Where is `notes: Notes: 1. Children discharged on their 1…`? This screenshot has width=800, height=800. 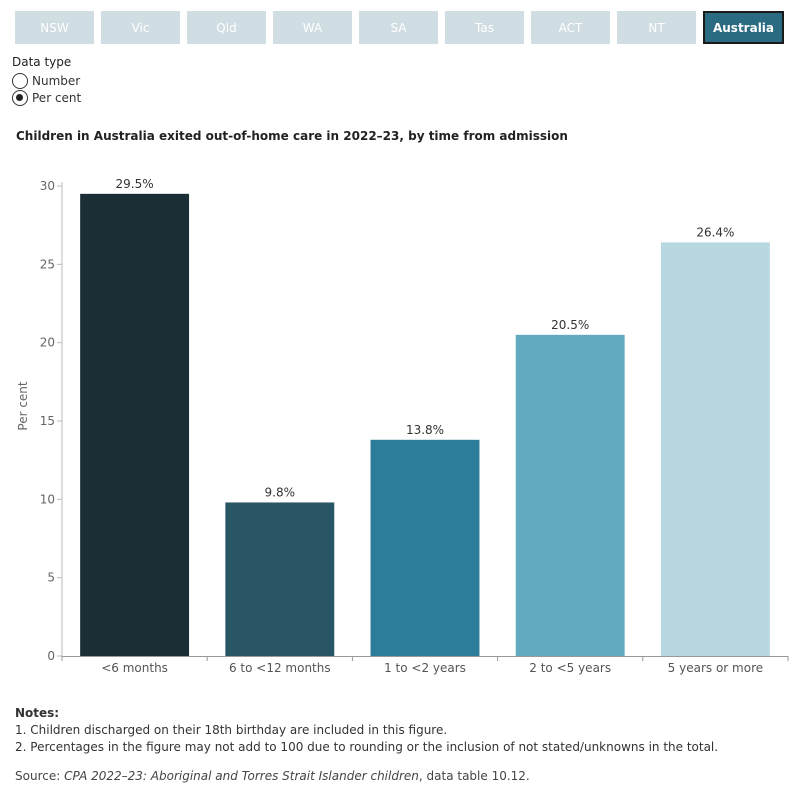 notes: Notes: 1. Children discharged on their 1… is located at coordinates (366, 730).